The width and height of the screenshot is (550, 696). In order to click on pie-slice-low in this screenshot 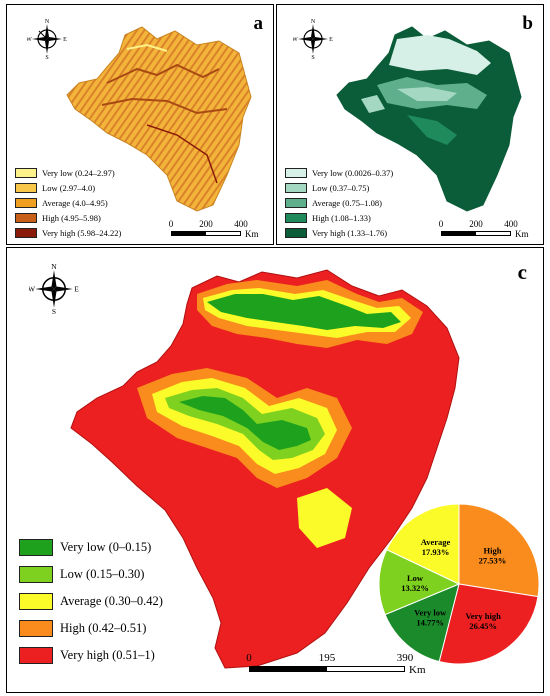, I will do `click(419, 582)`.